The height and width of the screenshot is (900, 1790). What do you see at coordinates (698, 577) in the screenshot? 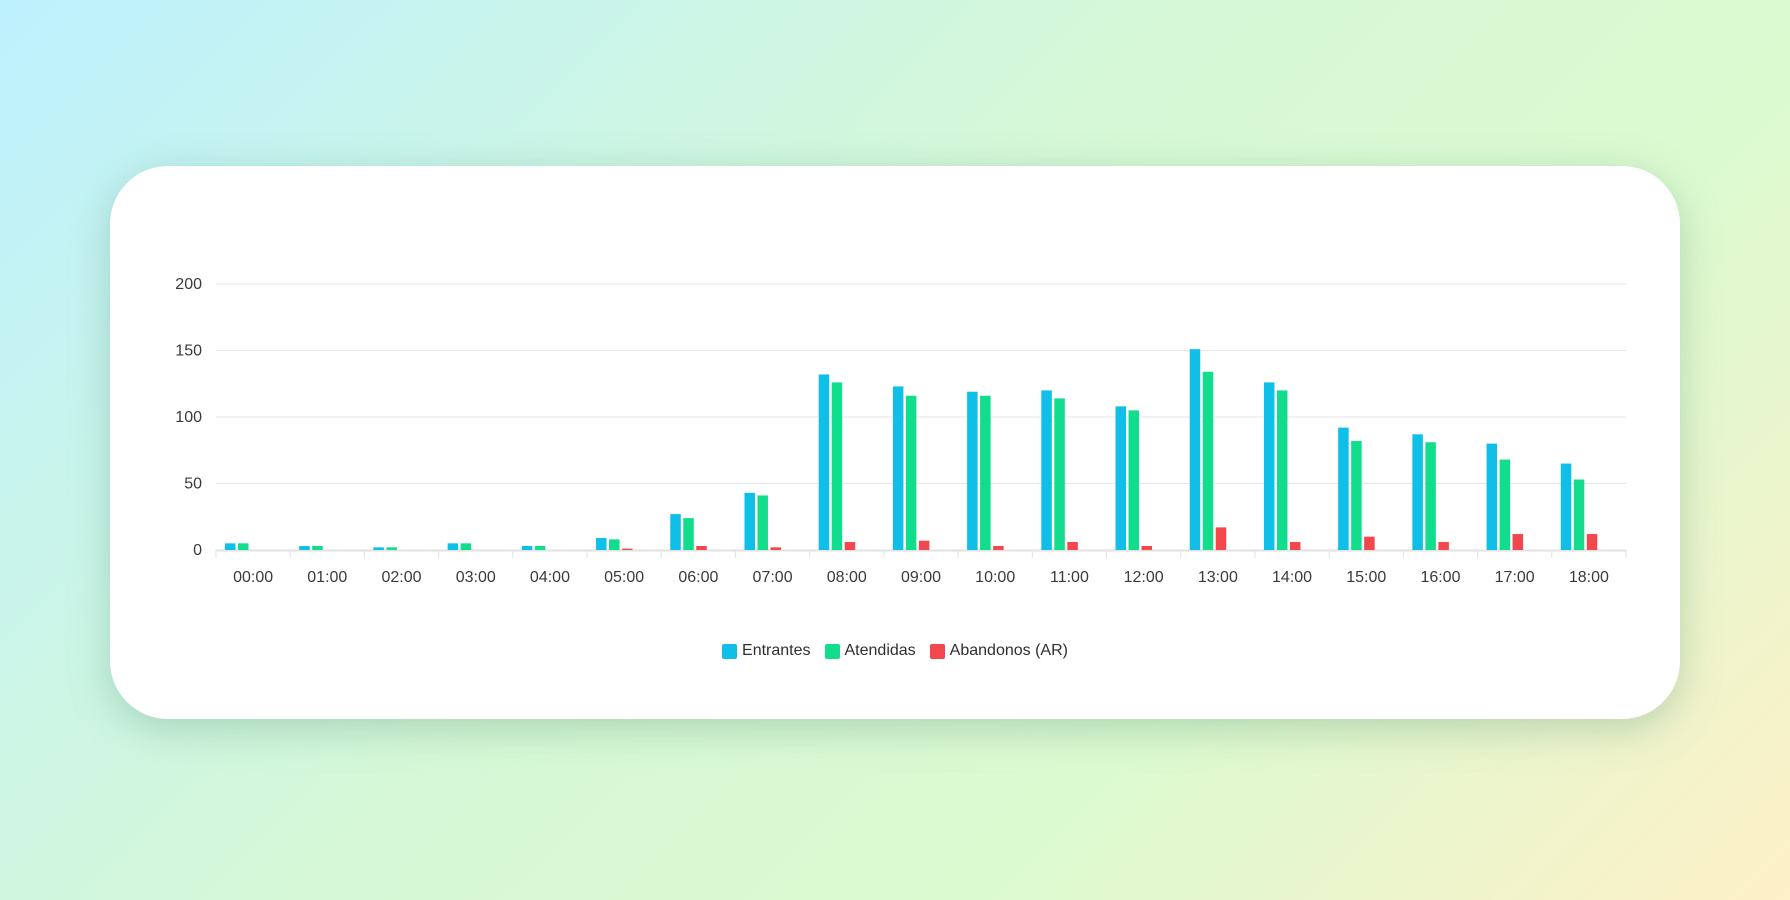
I see `x-tick-label: 06:00` at bounding box center [698, 577].